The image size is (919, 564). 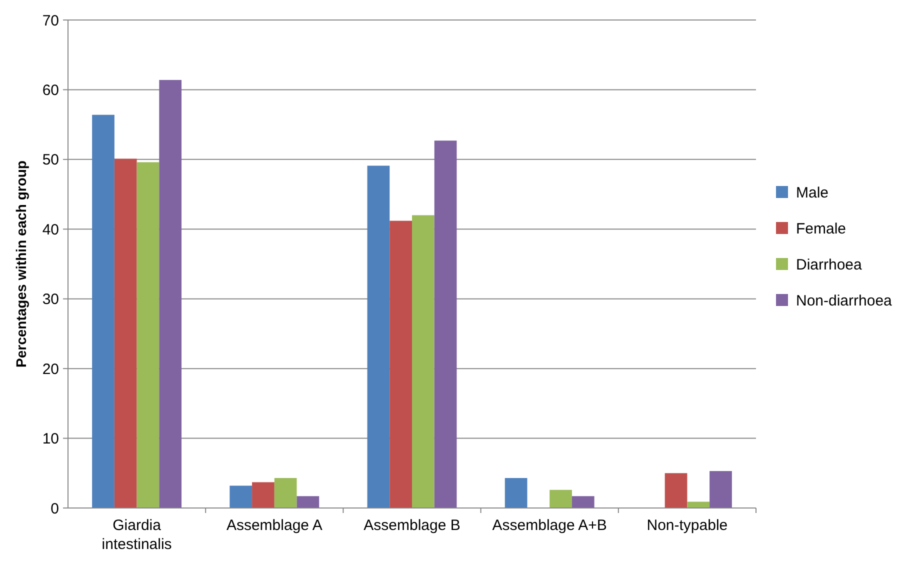 What do you see at coordinates (21, 264) in the screenshot?
I see `y-axis-title: Percentages within each group` at bounding box center [21, 264].